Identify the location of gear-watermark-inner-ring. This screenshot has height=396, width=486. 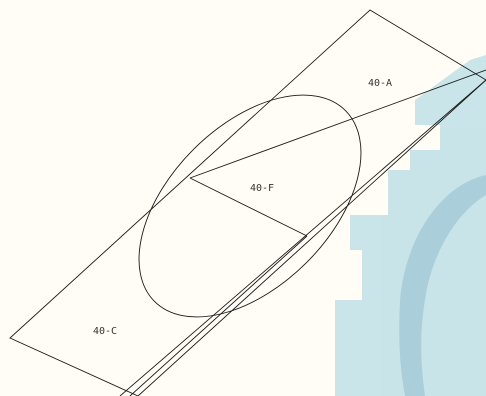
(442, 285).